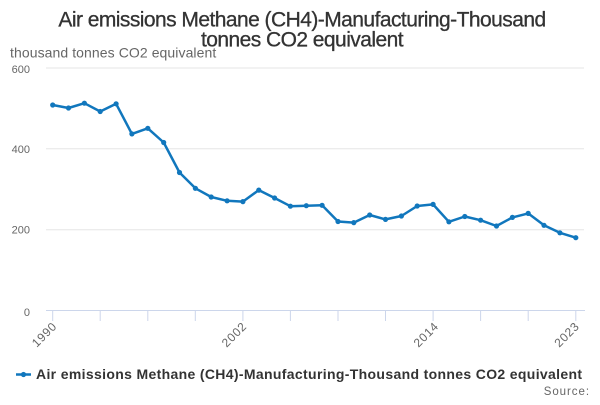  What do you see at coordinates (567, 392) in the screenshot?
I see `svg-text: Source:` at bounding box center [567, 392].